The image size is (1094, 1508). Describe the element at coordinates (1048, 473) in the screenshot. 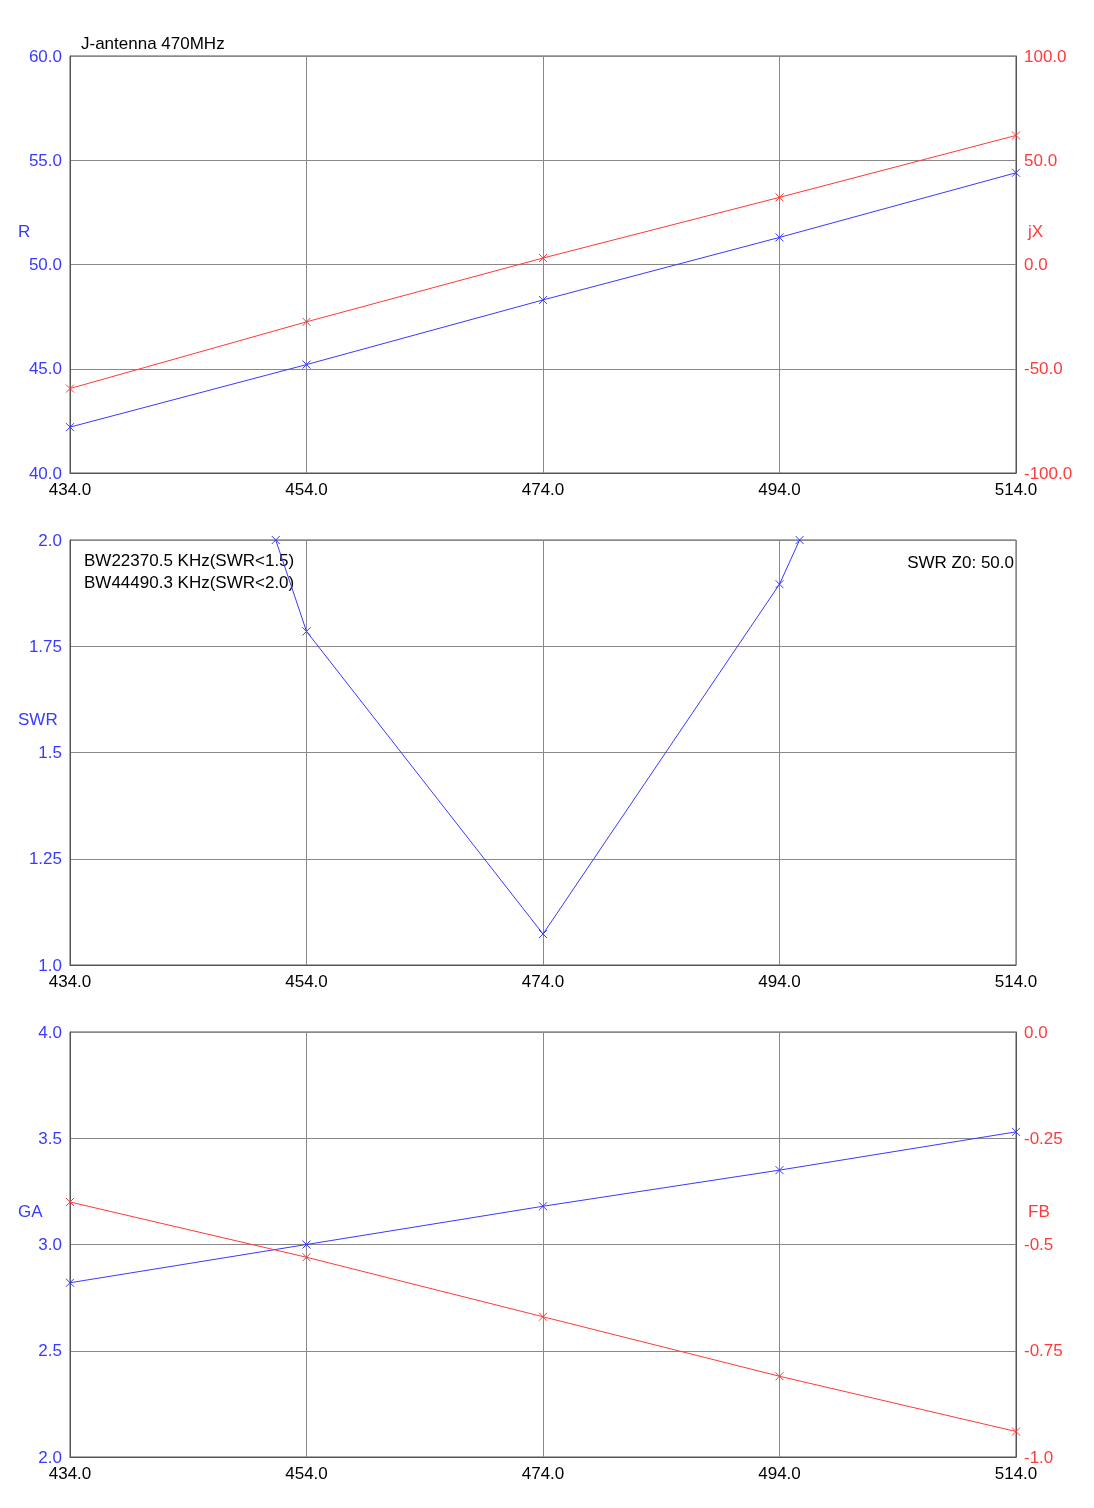

I see `y2-tick-label: -100.0` at that location.